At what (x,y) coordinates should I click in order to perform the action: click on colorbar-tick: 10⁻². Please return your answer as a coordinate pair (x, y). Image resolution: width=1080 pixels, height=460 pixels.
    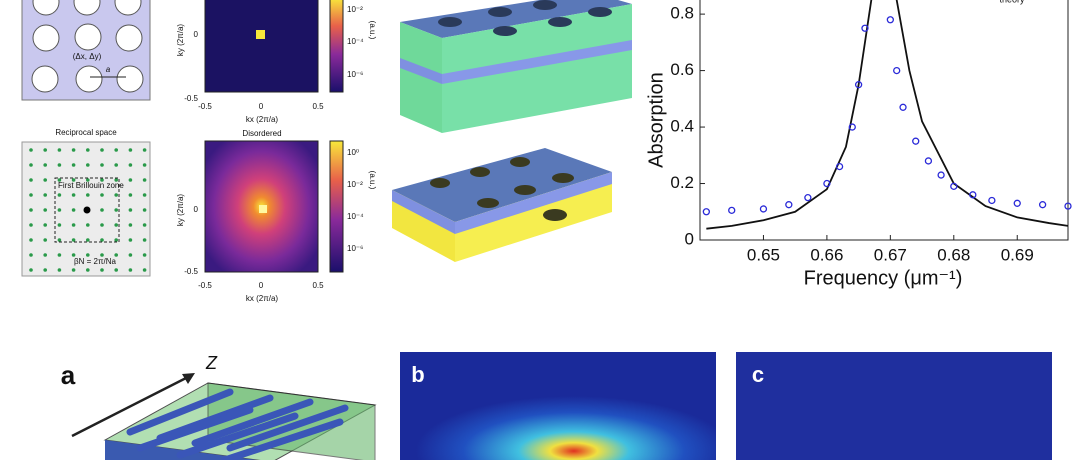
    Looking at the image, I should click on (355, 9).